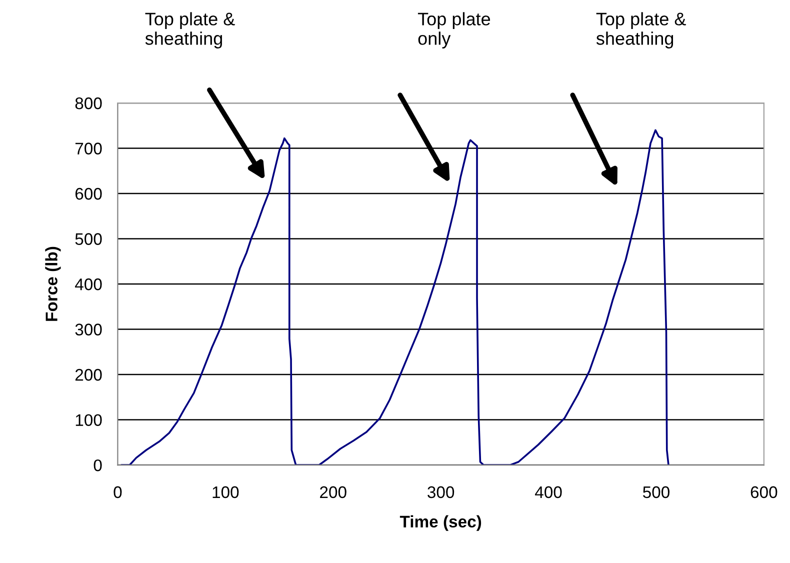 The image size is (790, 563). Describe the element at coordinates (88, 284) in the screenshot. I see `y-tick-label: 400` at that location.